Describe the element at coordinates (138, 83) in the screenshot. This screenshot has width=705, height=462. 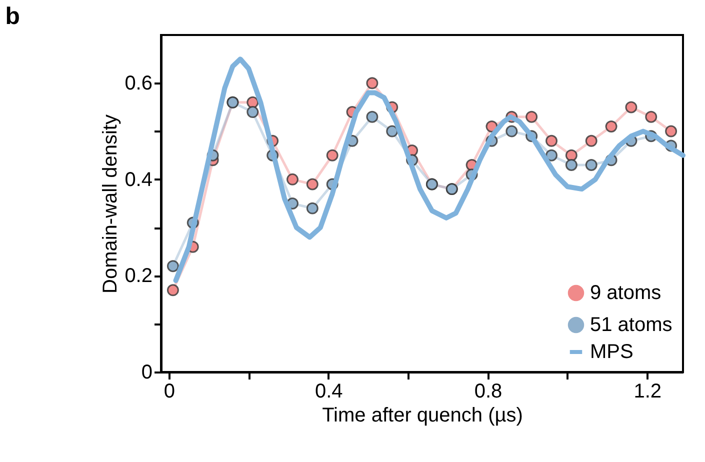
I see `y-tick-label: 0.6` at that location.